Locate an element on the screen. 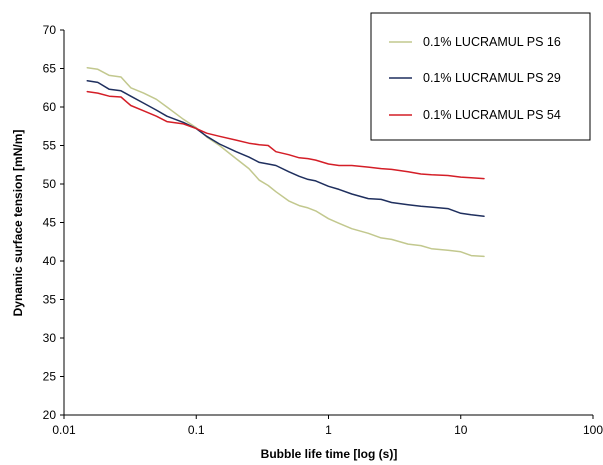 This screenshot has height=465, width=603. x-axis-title: Bubble life time [log (s)] is located at coordinates (329, 454).